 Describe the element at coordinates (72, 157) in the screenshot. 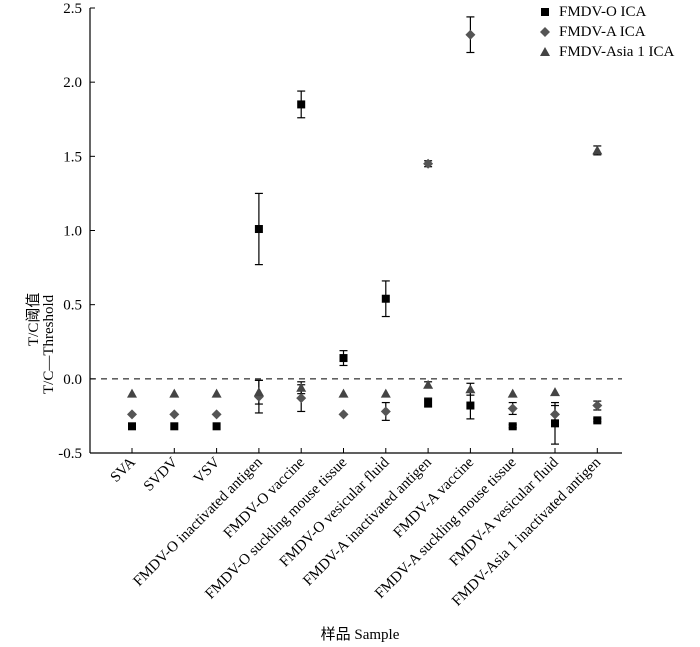

I see `y-tick-label: 1.5` at that location.